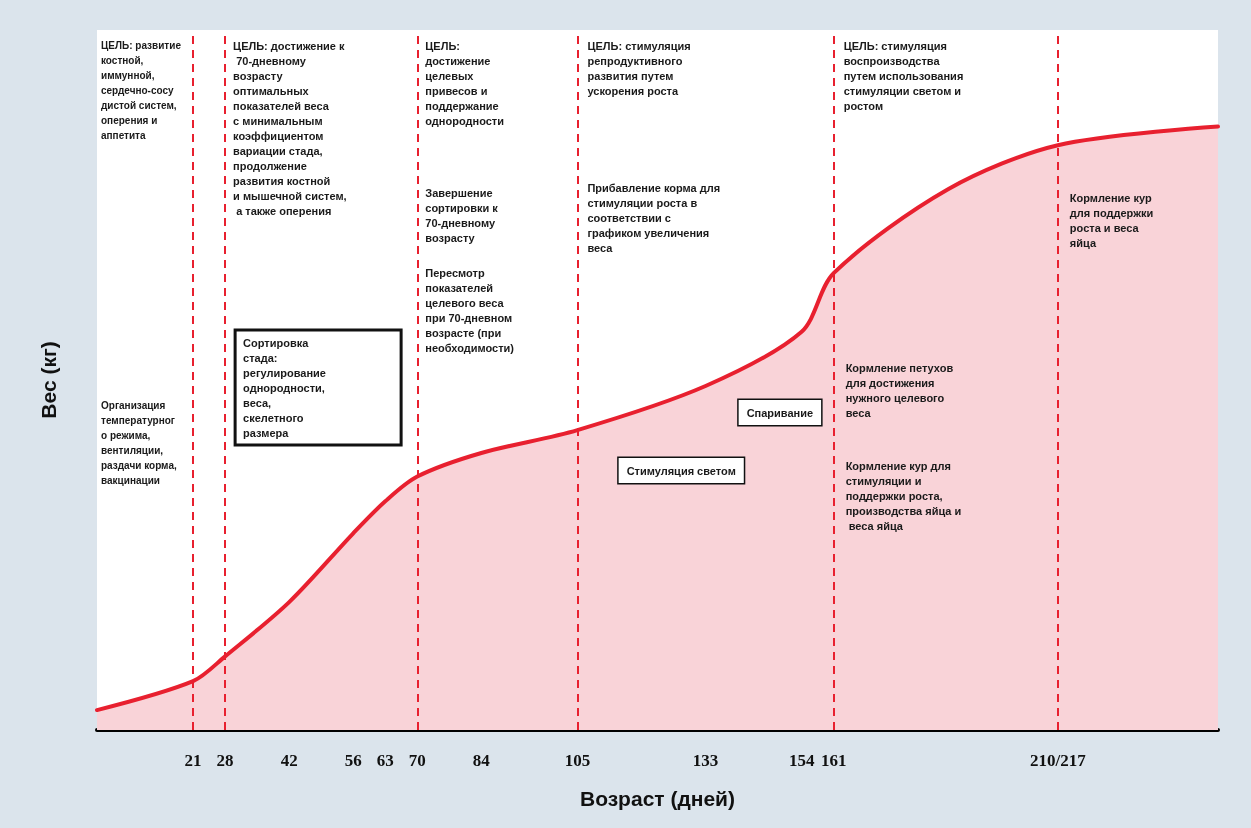  What do you see at coordinates (705, 760) in the screenshot?
I see `x-tick-label: 133` at bounding box center [705, 760].